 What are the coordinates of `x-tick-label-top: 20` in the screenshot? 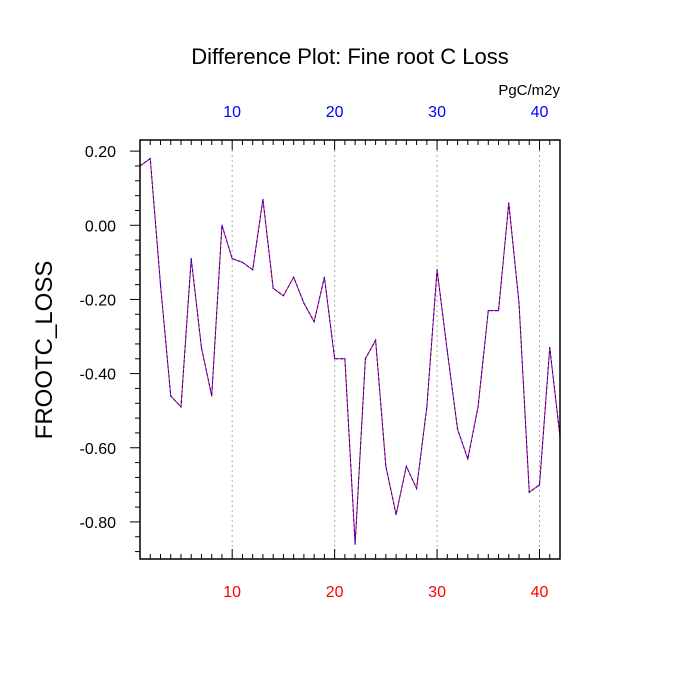 It's located at (335, 112).